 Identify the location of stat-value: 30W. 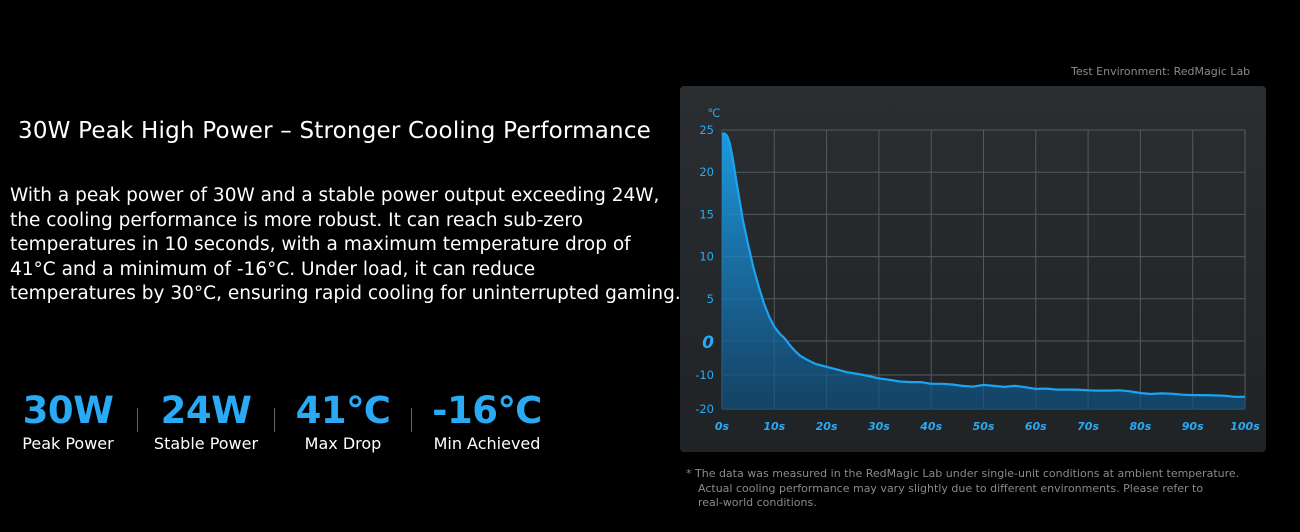
(68, 410).